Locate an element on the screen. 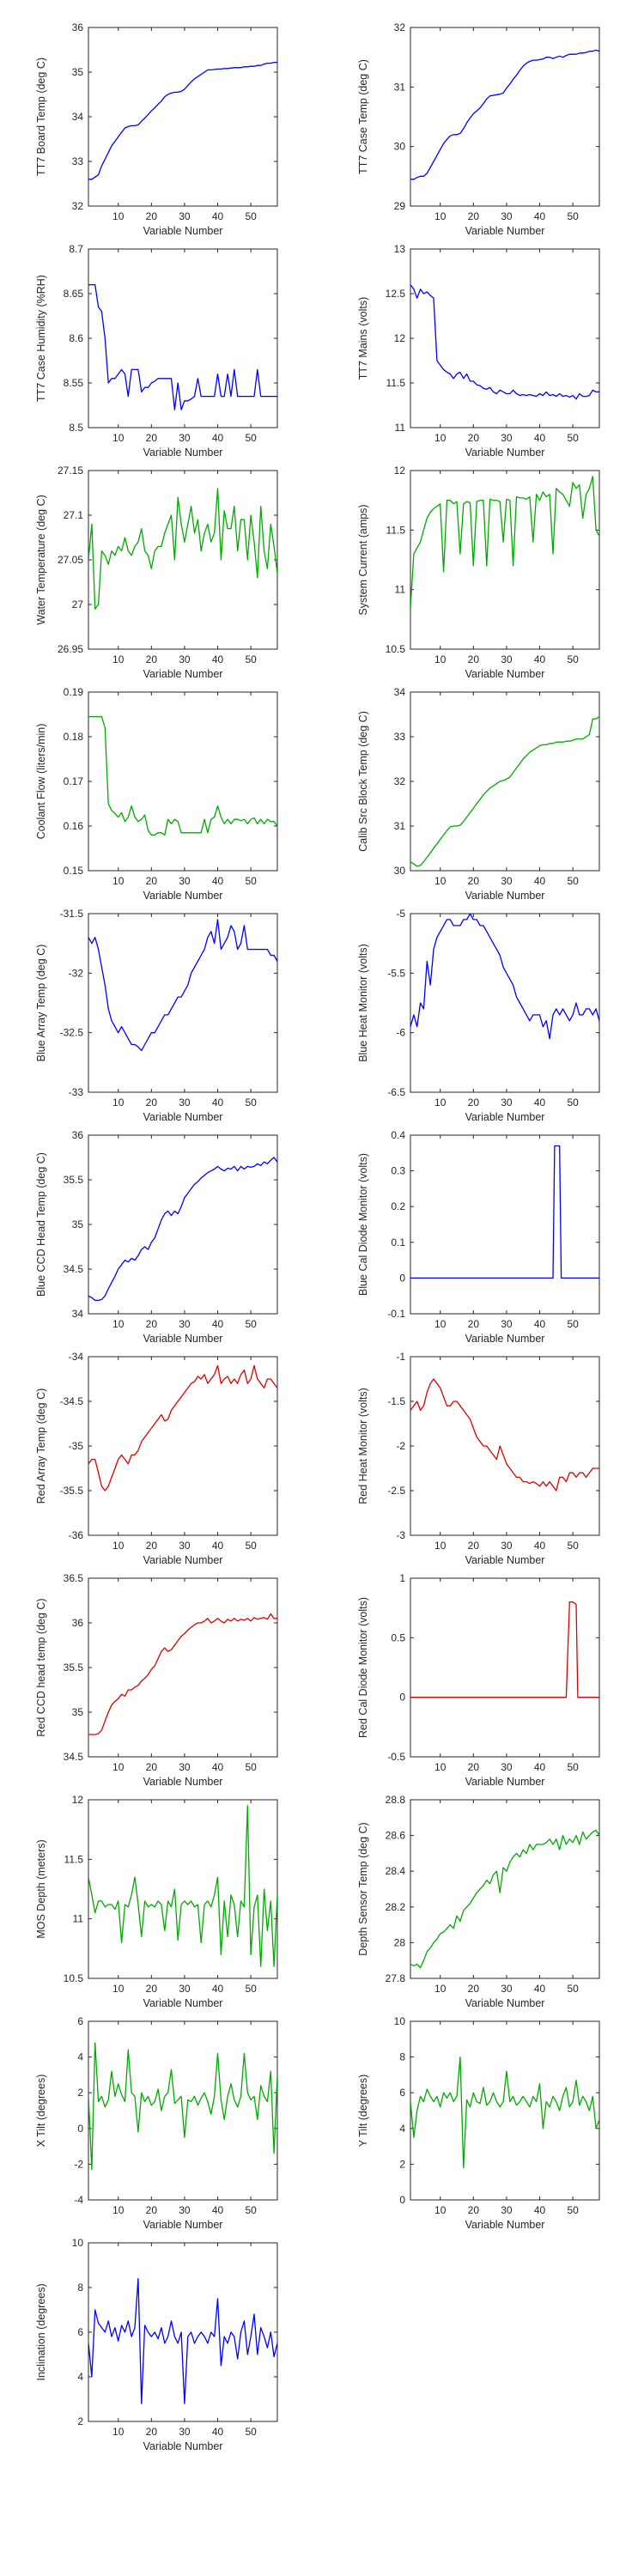  y-axis-label: TT7 Board Temp (deg C) is located at coordinates (41, 117).